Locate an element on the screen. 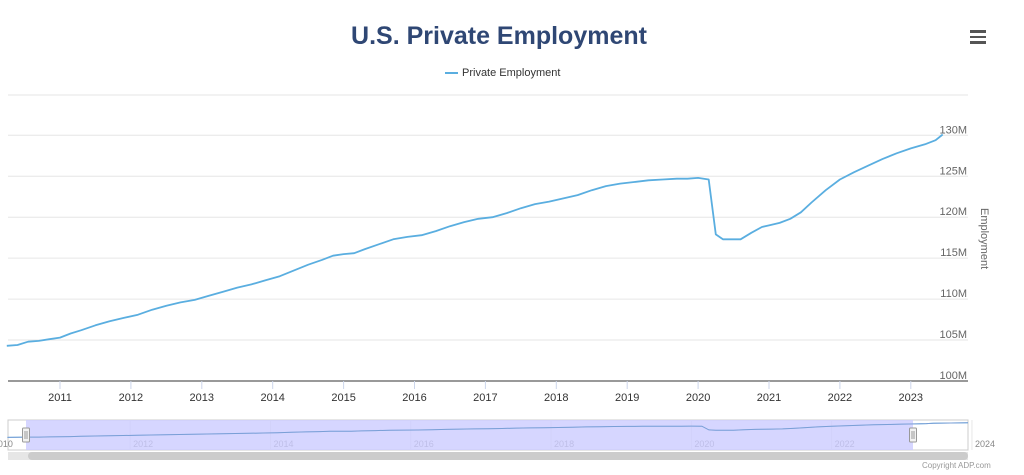 This screenshot has width=1024, height=475. x-tick-label: 2011 is located at coordinates (60, 398).